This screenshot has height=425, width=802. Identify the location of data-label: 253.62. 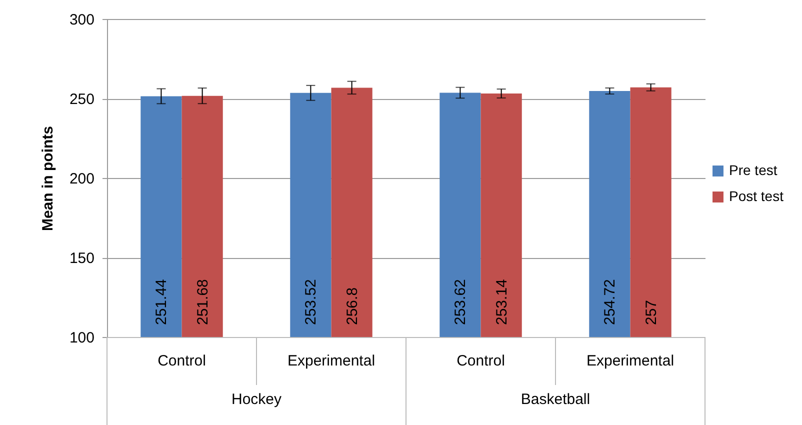
(461, 302).